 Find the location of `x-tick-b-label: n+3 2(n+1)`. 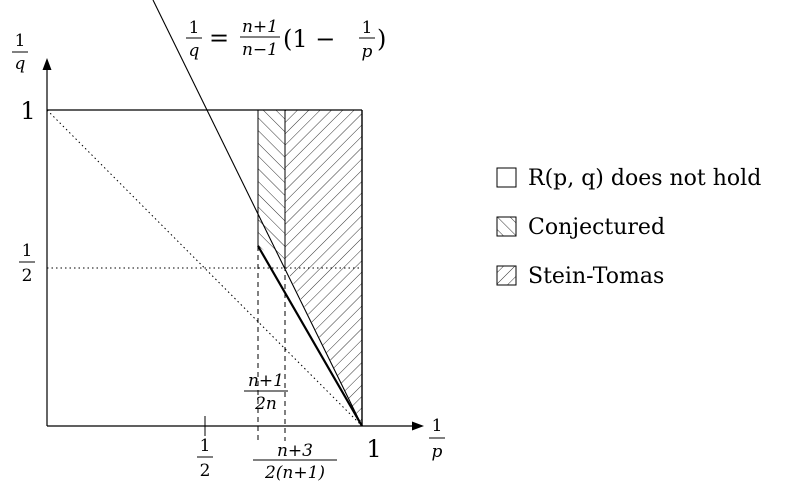

x-tick-b-label: n+3 2(n+1) is located at coordinates (295, 462).